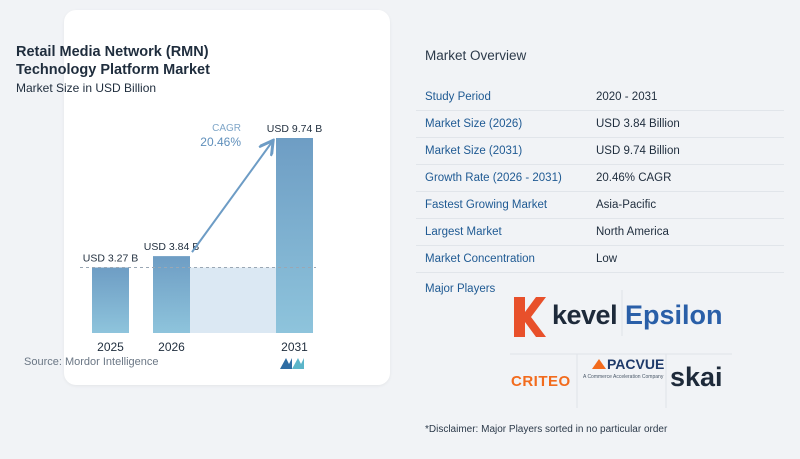 This screenshot has height=459, width=800. I want to click on bar-2031, so click(294, 235).